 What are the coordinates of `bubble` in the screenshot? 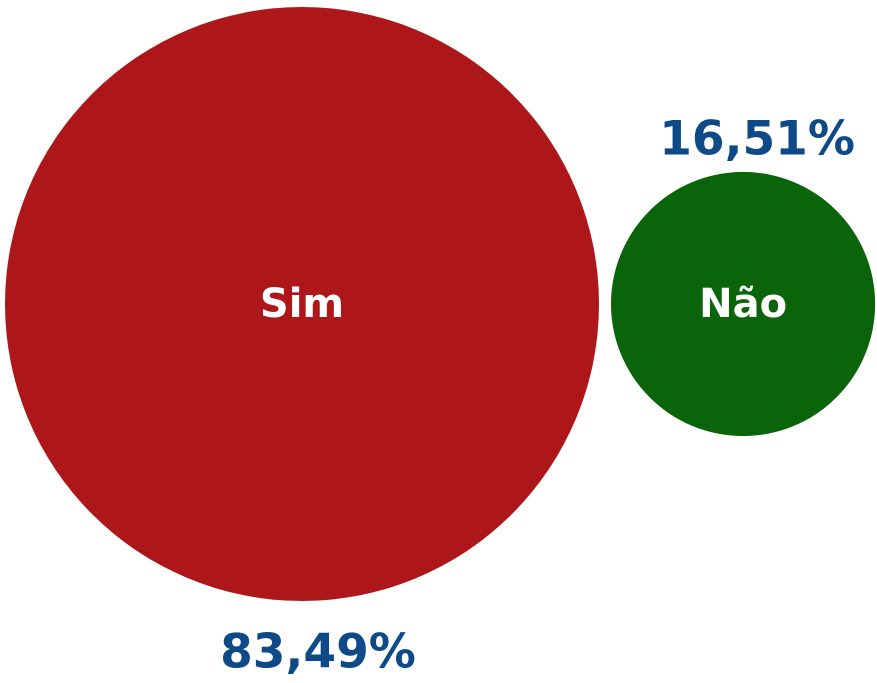 It's located at (743, 304).